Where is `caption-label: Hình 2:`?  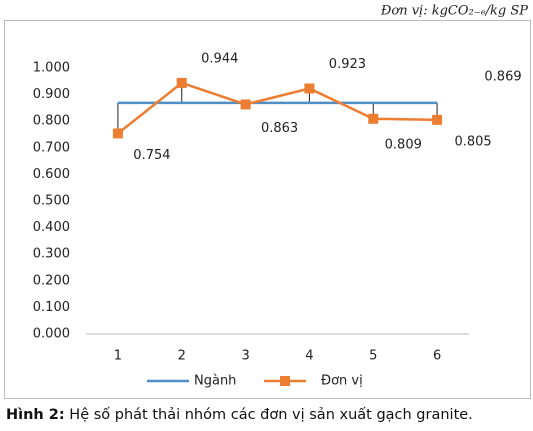 caption-label: Hình 2: is located at coordinates (35, 415).